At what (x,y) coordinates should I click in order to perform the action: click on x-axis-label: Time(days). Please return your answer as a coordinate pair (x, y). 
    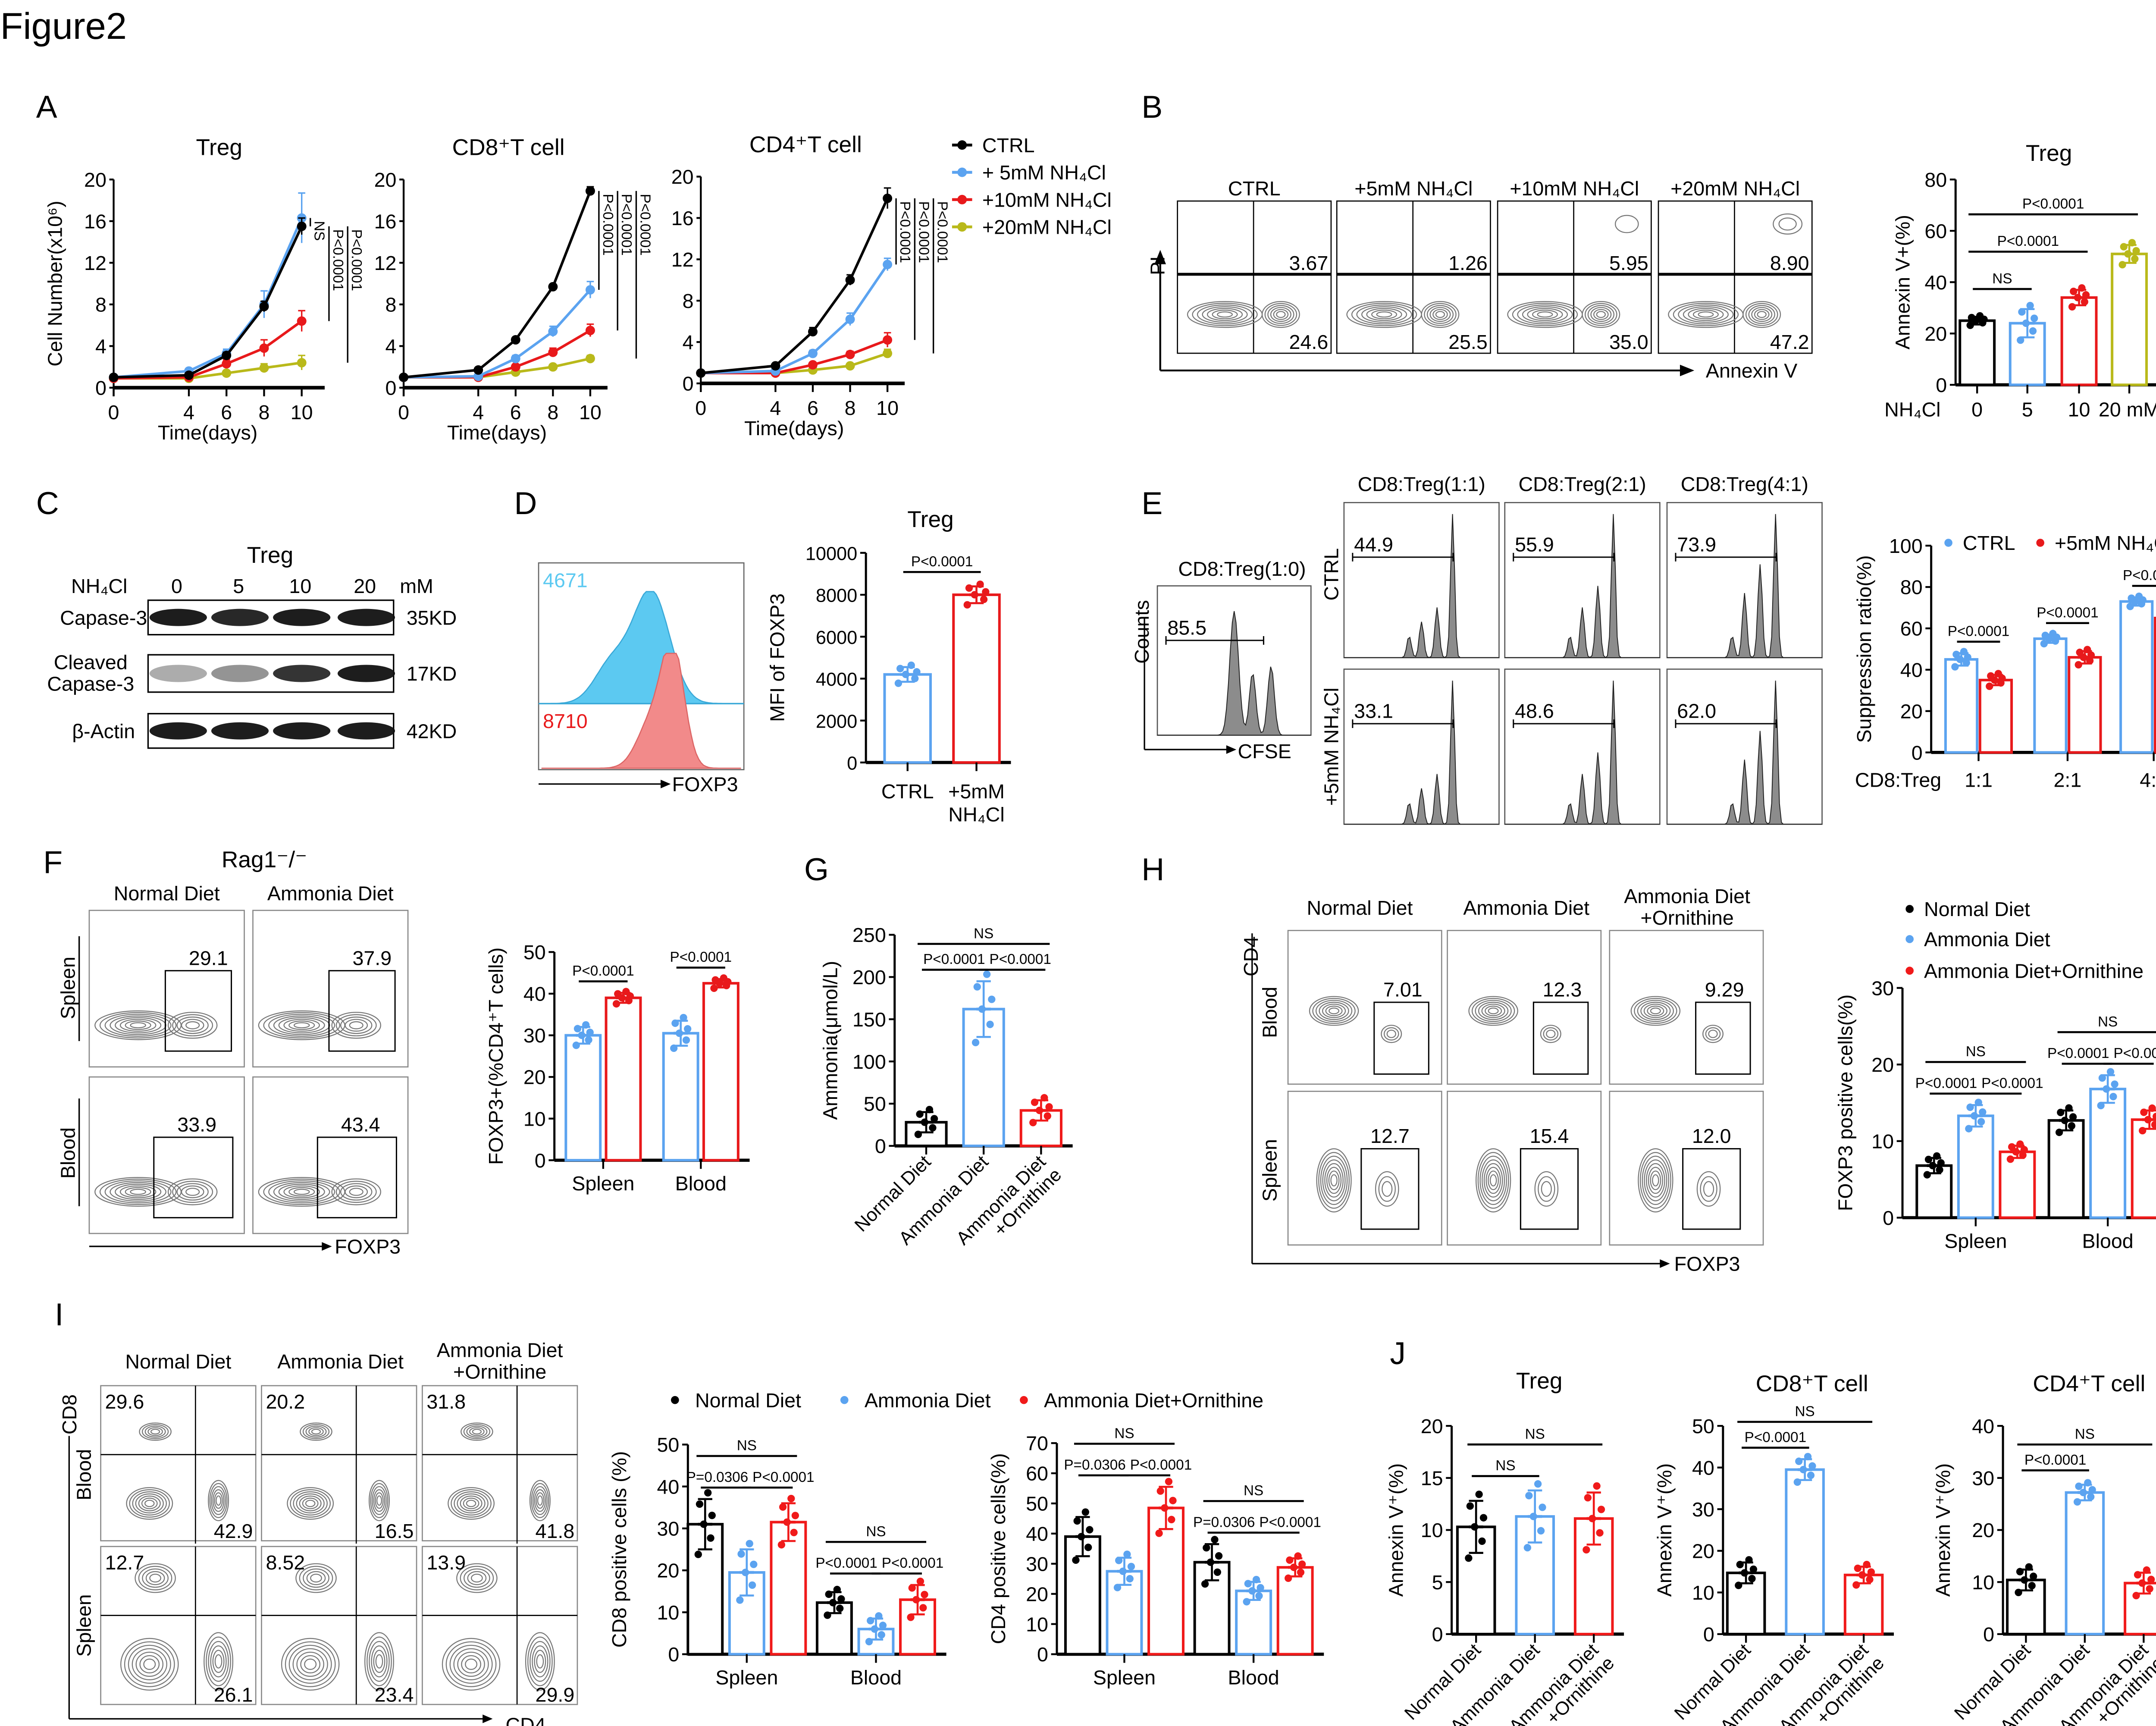
    Looking at the image, I should click on (497, 433).